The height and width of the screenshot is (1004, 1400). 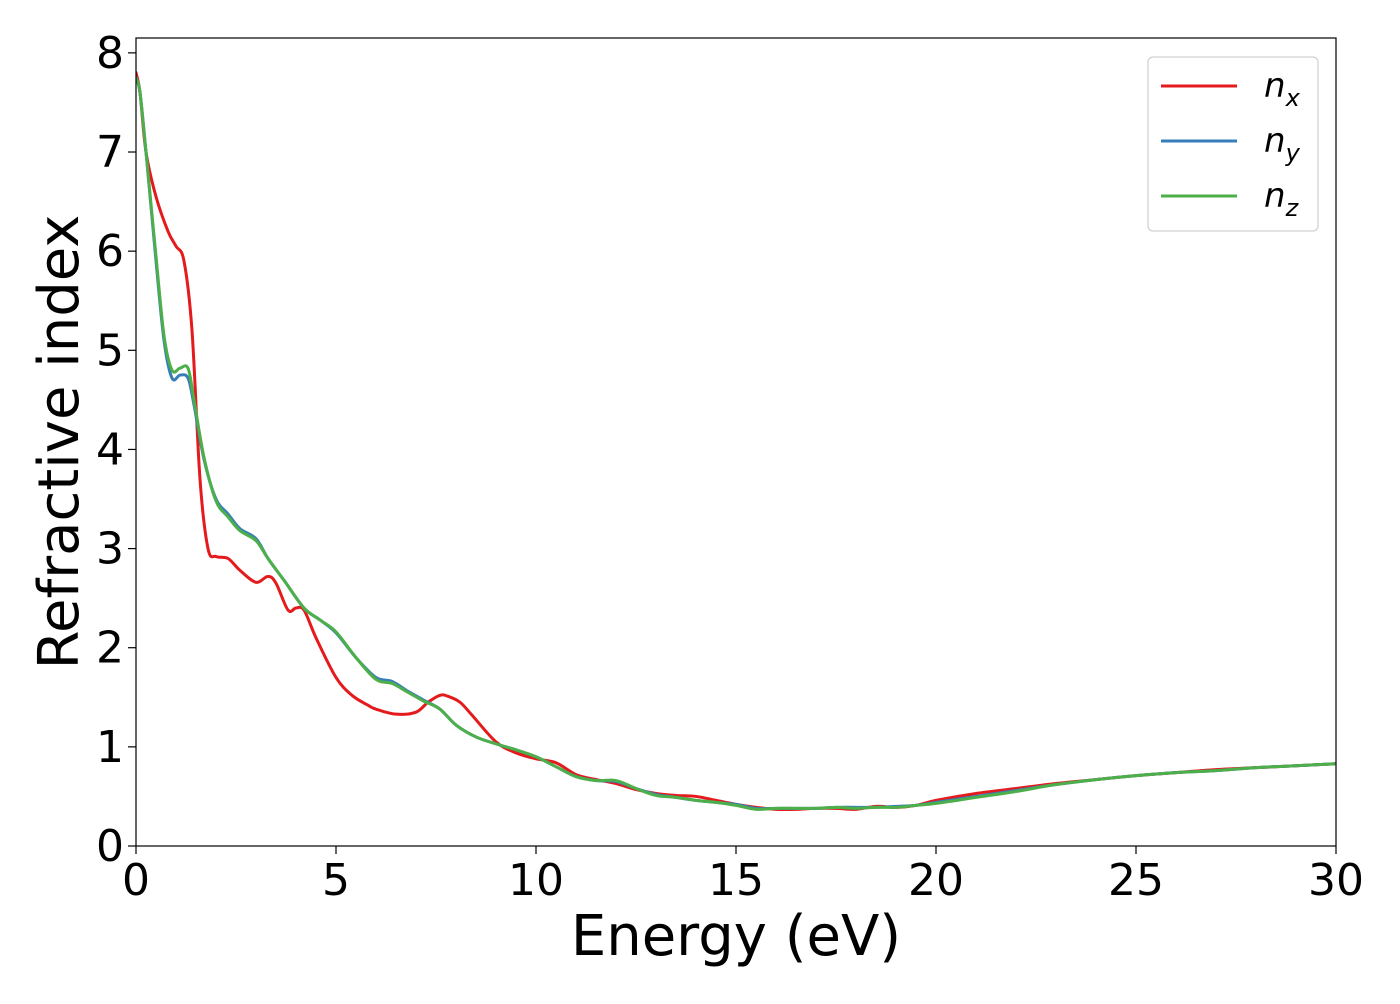 I want to click on x-tick-label: 5, so click(x=336, y=880).